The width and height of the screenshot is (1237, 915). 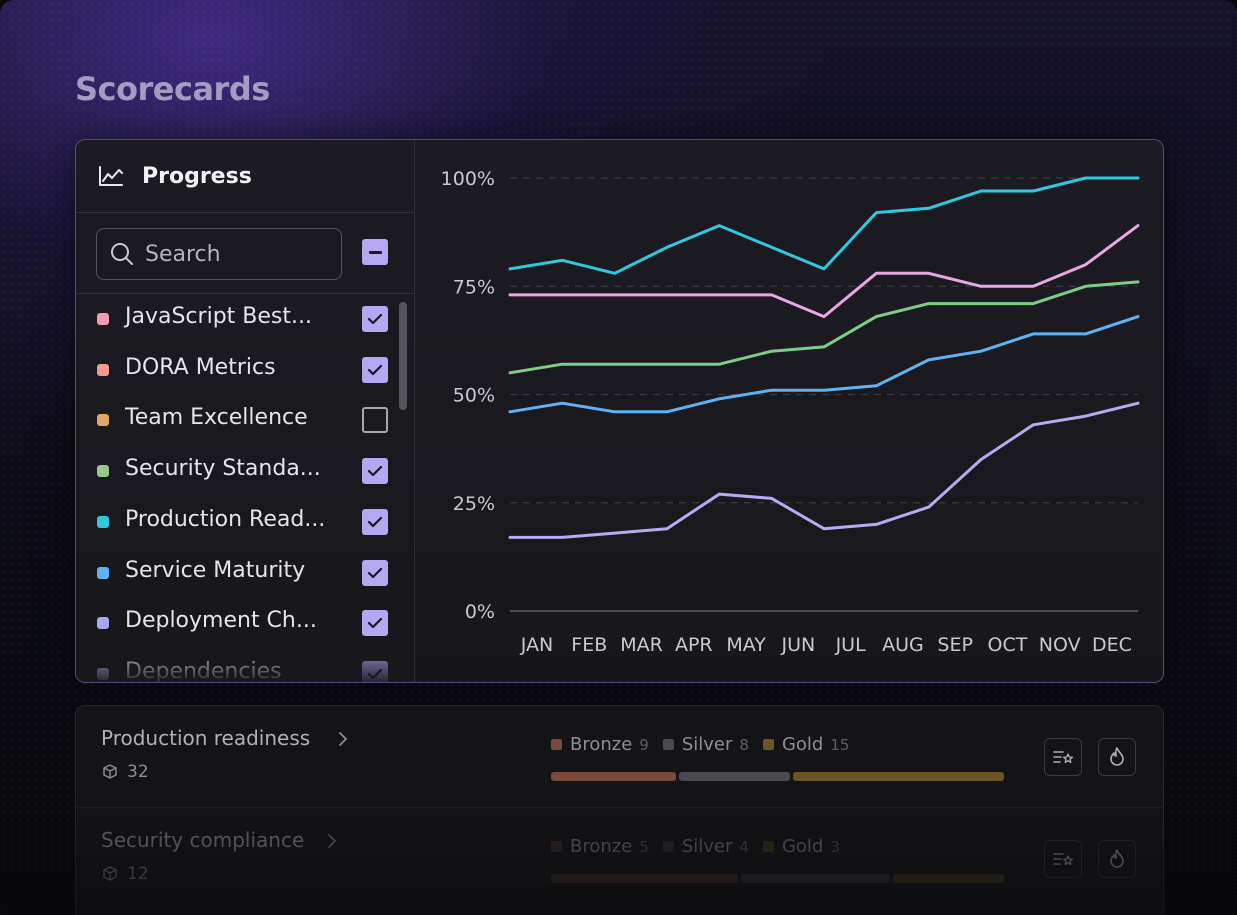 What do you see at coordinates (1060, 645) in the screenshot?
I see `x-tick-label: NOV` at bounding box center [1060, 645].